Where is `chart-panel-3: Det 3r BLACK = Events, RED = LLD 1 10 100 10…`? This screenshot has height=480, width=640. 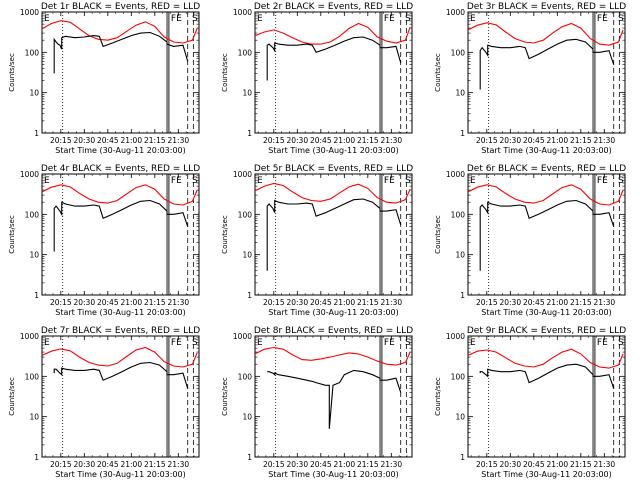
chart-panel-3: Det 3r BLACK = Events, RED = LLD 1 10 100 10… is located at coordinates (530, 78).